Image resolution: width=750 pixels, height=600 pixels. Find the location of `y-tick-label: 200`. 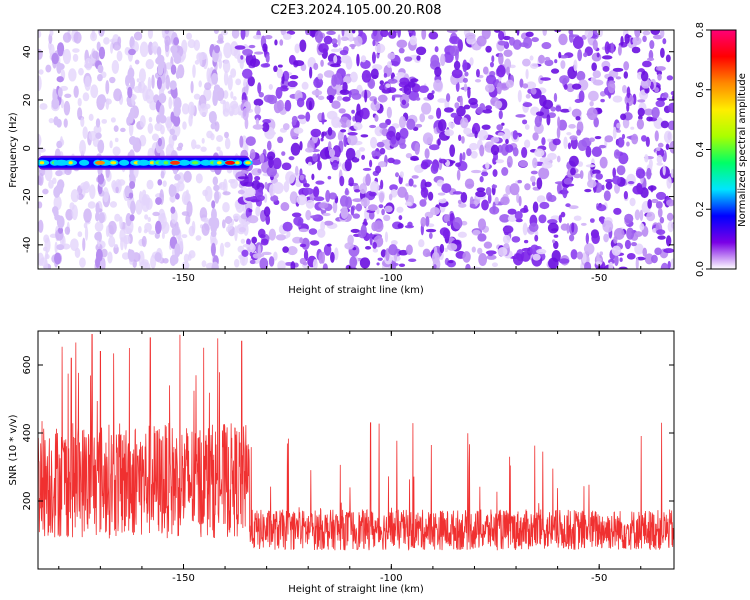

y-tick-label: 200 is located at coordinates (27, 500).